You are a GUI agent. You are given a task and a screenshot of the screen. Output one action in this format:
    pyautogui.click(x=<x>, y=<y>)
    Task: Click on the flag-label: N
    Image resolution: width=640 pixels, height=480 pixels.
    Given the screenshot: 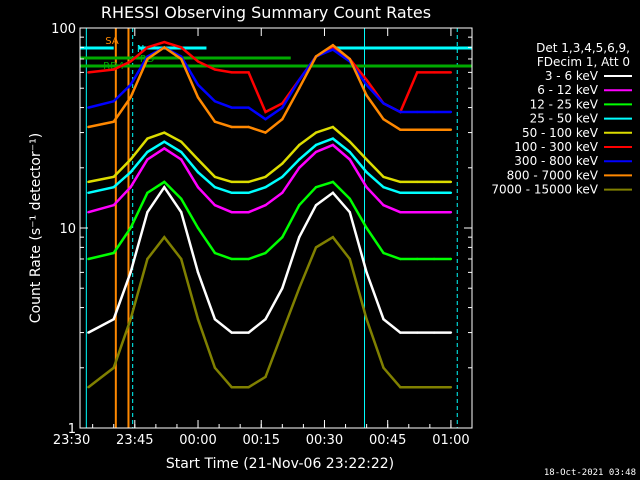 What is the action you would take?
    pyautogui.click(x=140, y=49)
    